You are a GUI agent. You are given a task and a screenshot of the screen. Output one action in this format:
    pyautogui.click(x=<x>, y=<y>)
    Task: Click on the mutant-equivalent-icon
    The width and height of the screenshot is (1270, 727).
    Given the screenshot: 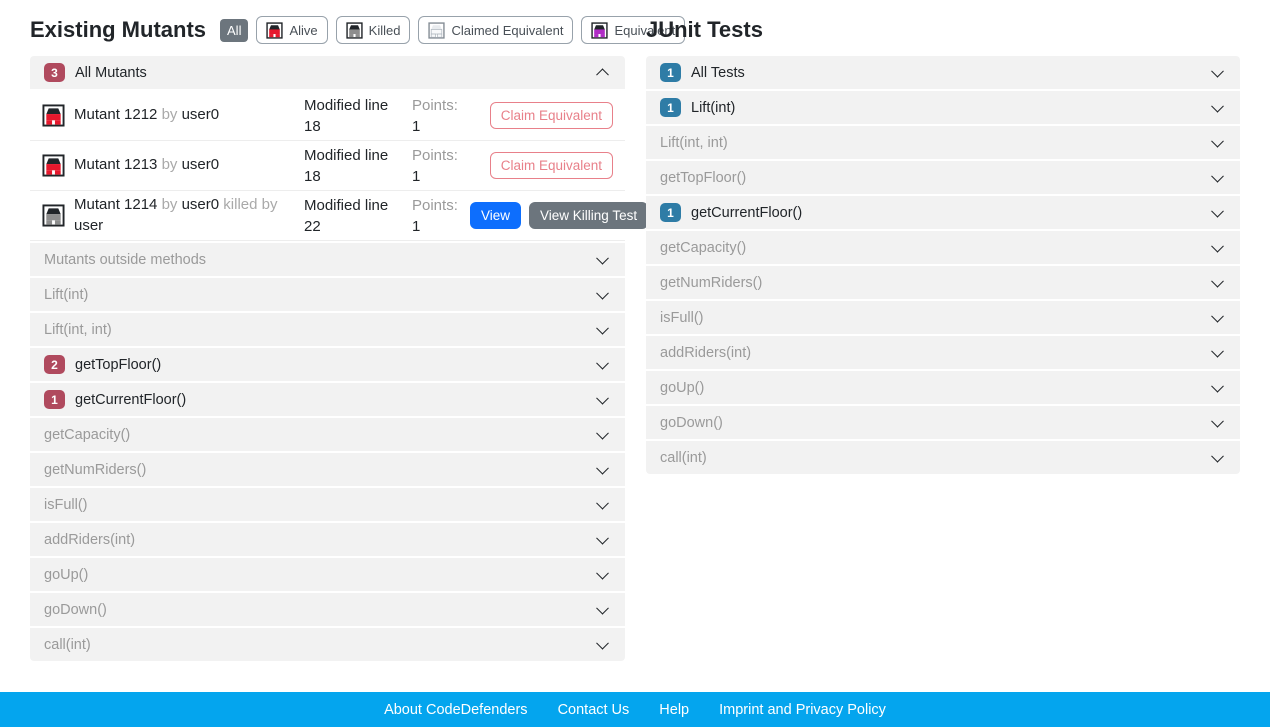 What is the action you would take?
    pyautogui.click(x=600, y=30)
    